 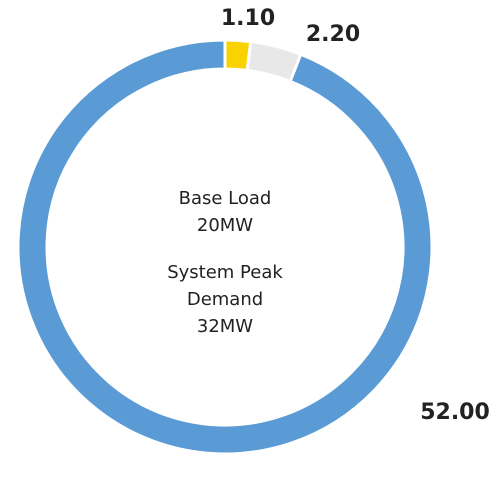 I want to click on value-label: 1.10, so click(x=248, y=18).